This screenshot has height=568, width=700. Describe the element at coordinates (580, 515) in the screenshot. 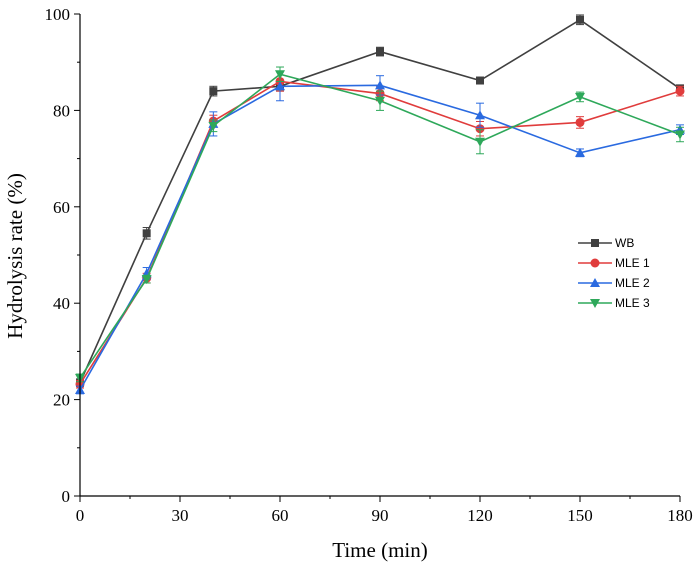

I see `x-tick-label: 150` at that location.